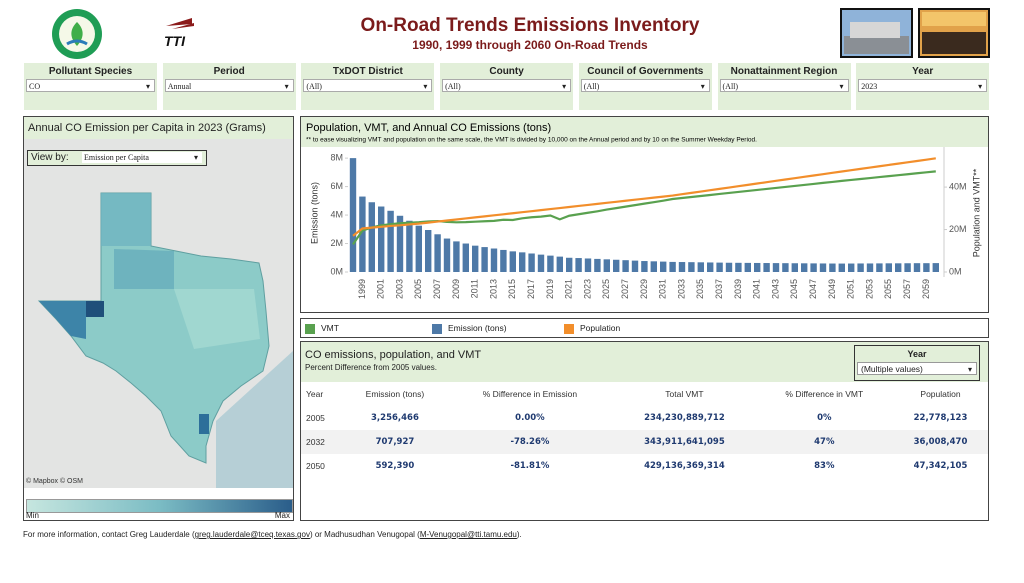 This screenshot has height=583, width=1024. What do you see at coordinates (142, 157) in the screenshot?
I see `view-by-dropdown: Emission per Capita` at bounding box center [142, 157].